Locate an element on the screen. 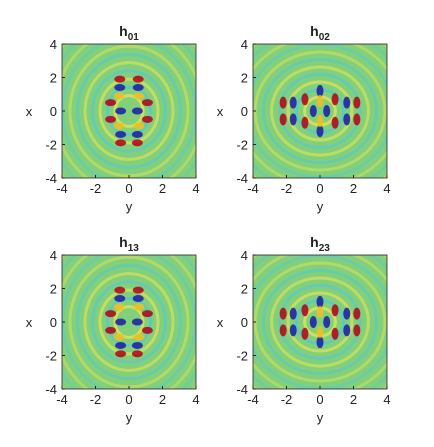 This screenshot has width=434, height=447. subplot-title: h13 is located at coordinates (129, 244).